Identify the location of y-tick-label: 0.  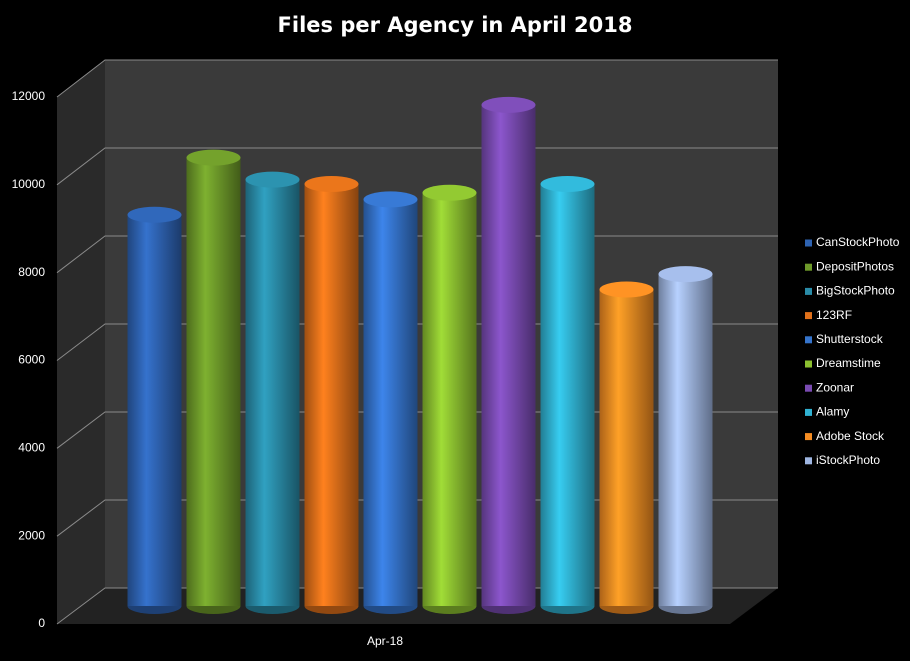
(41, 623).